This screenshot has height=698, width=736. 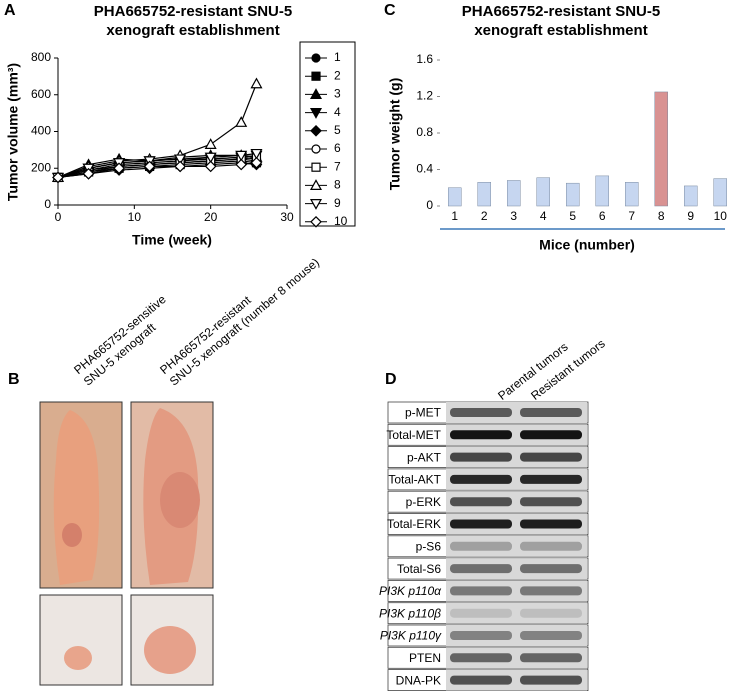 What do you see at coordinates (337, 94) in the screenshot?
I see `legend-label: 3` at bounding box center [337, 94].